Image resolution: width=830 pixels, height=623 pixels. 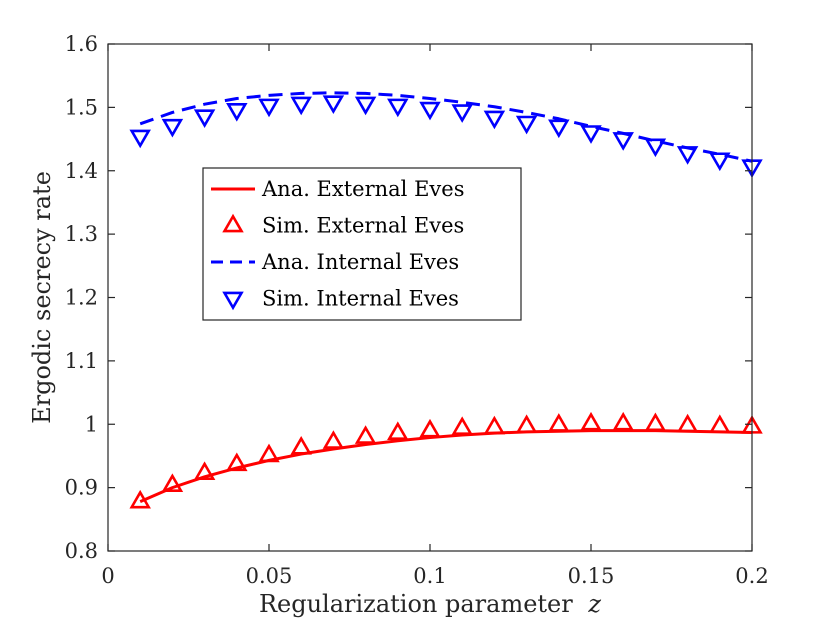 I want to click on x-tick-label: 0.15, so click(x=591, y=576).